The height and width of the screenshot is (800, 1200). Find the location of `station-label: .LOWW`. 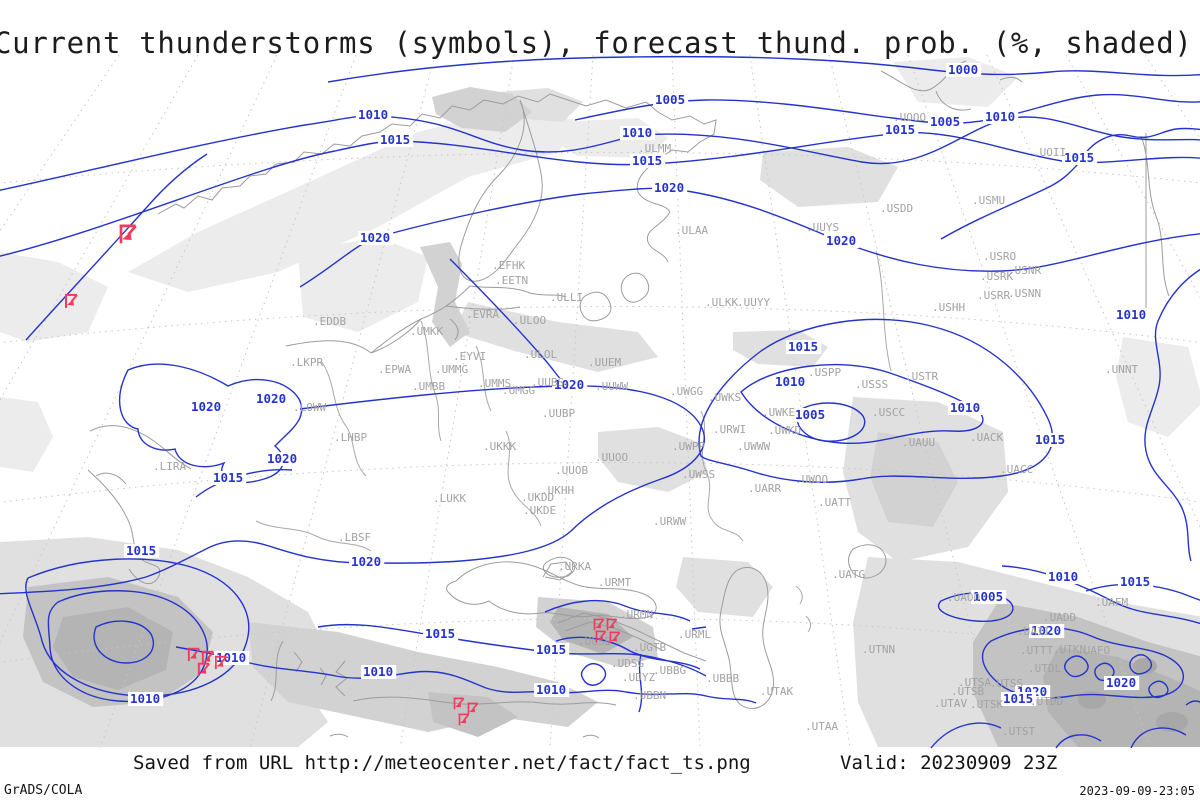

station-label: .LOWW is located at coordinates (309, 407).